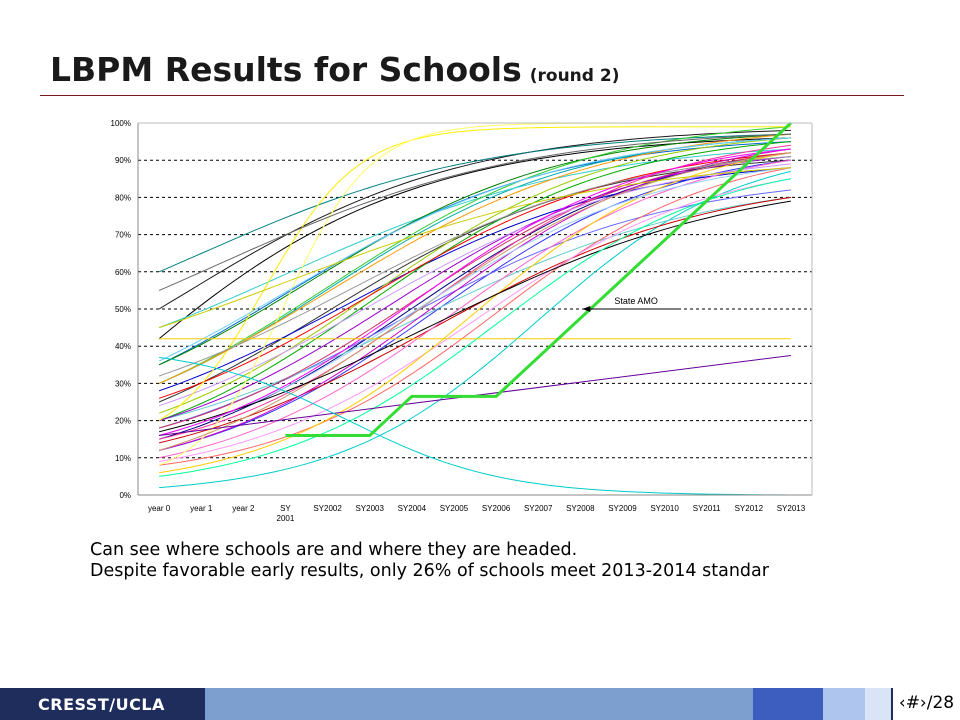  Describe the element at coordinates (123, 197) in the screenshot. I see `y-tick-label: 80%` at that location.